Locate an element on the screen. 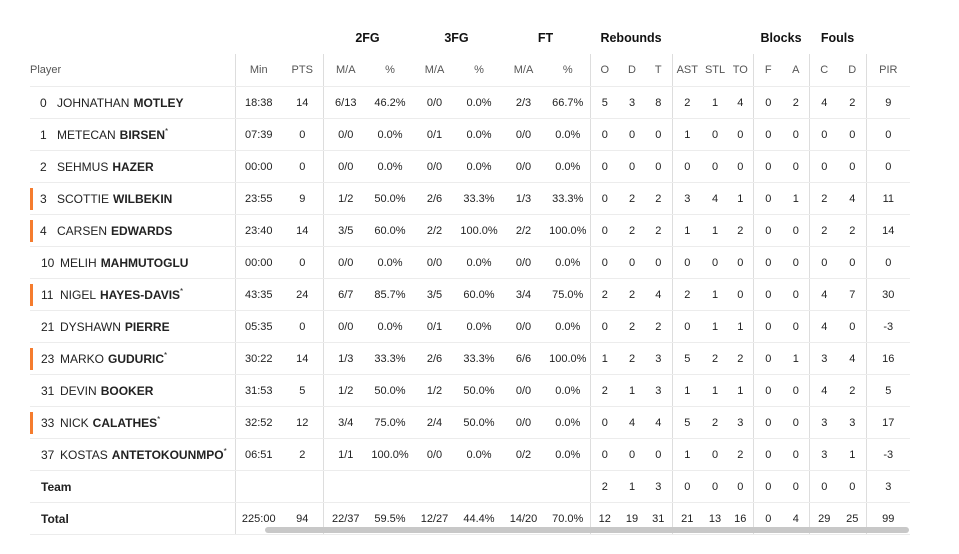 The image size is (959, 554). col-header-player: Player is located at coordinates (132, 70).